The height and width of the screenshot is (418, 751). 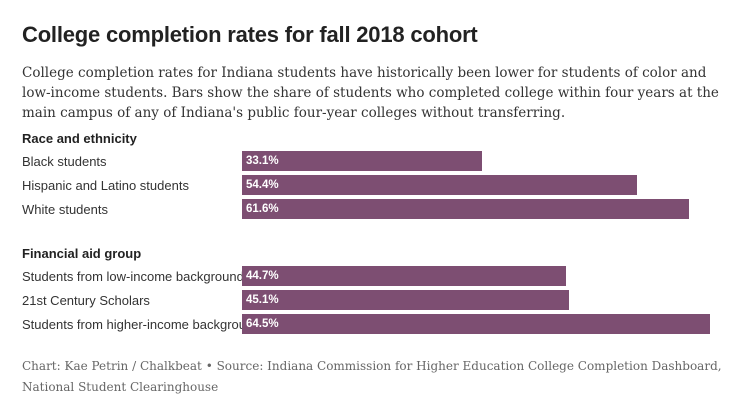 I want to click on bar-value-label: 61.6%, so click(x=262, y=209).